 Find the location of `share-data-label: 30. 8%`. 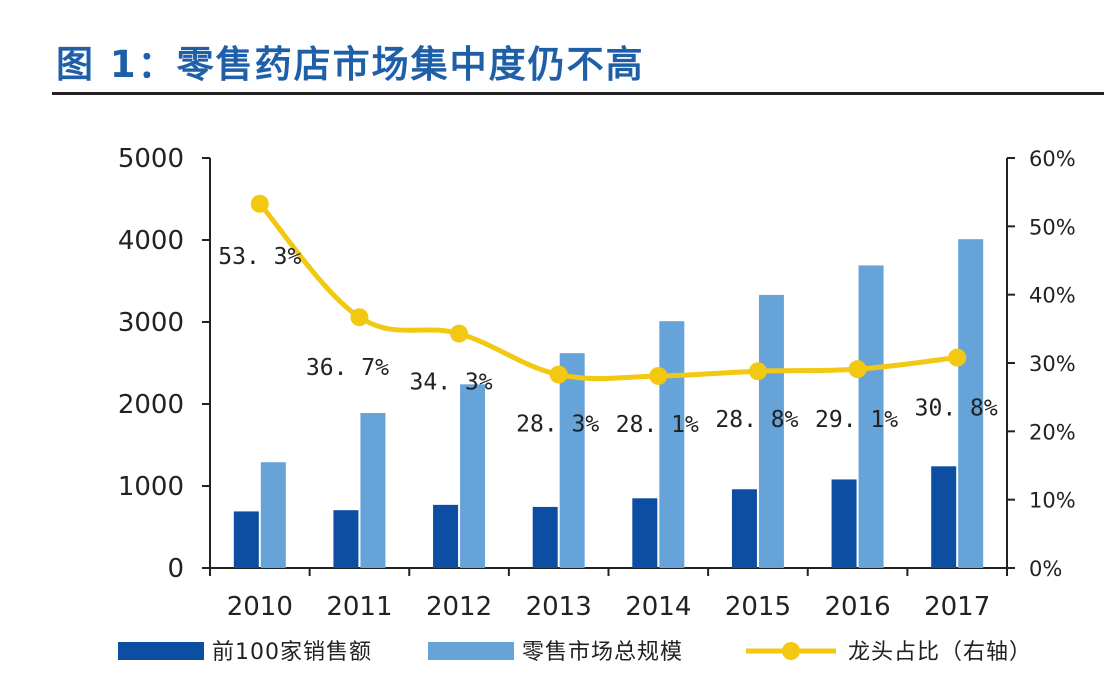

share-data-label: 30. 8% is located at coordinates (956, 409).